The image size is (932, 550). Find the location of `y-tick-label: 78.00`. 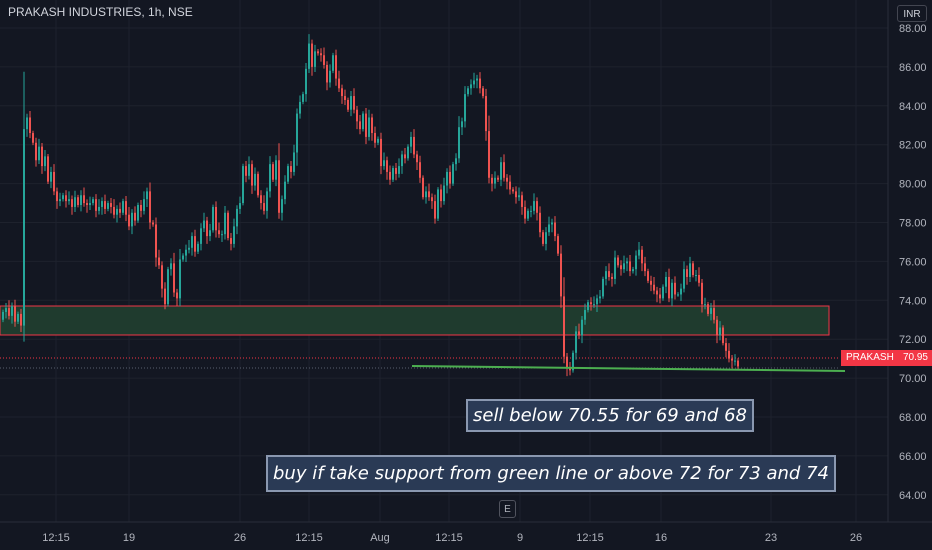

y-tick-label: 78.00 is located at coordinates (913, 224).